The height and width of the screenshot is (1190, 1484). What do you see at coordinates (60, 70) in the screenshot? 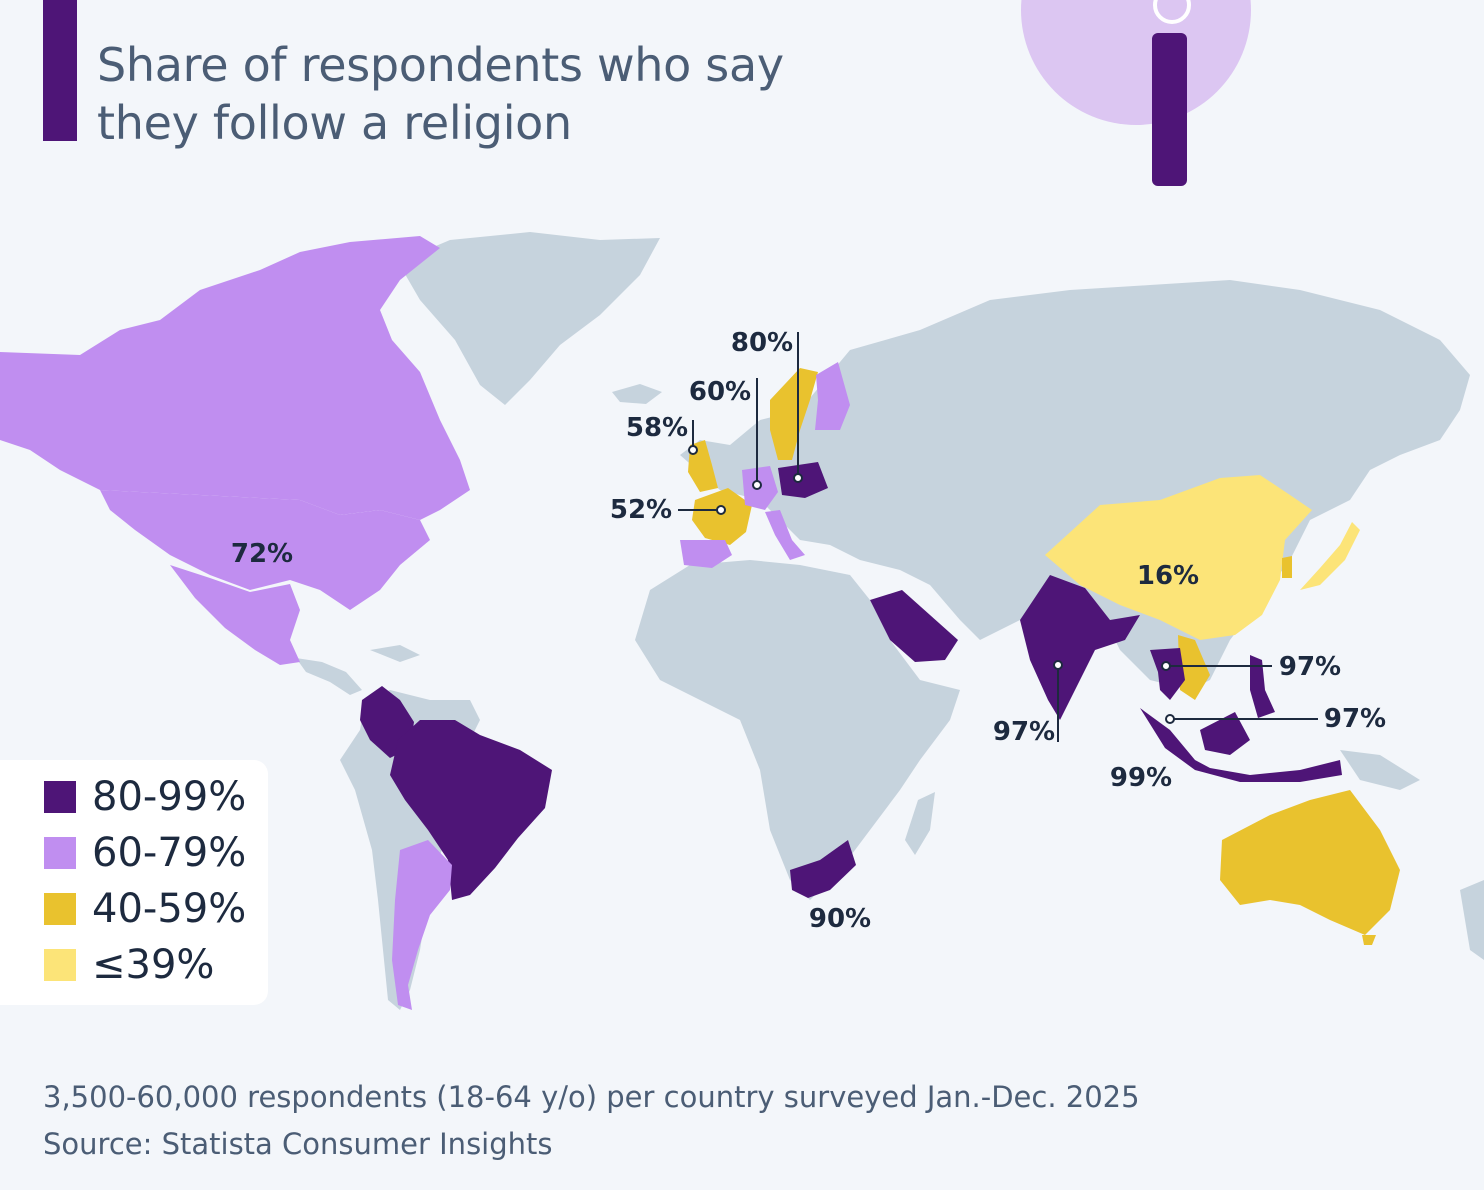
I see `title-accent-bar` at bounding box center [60, 70].